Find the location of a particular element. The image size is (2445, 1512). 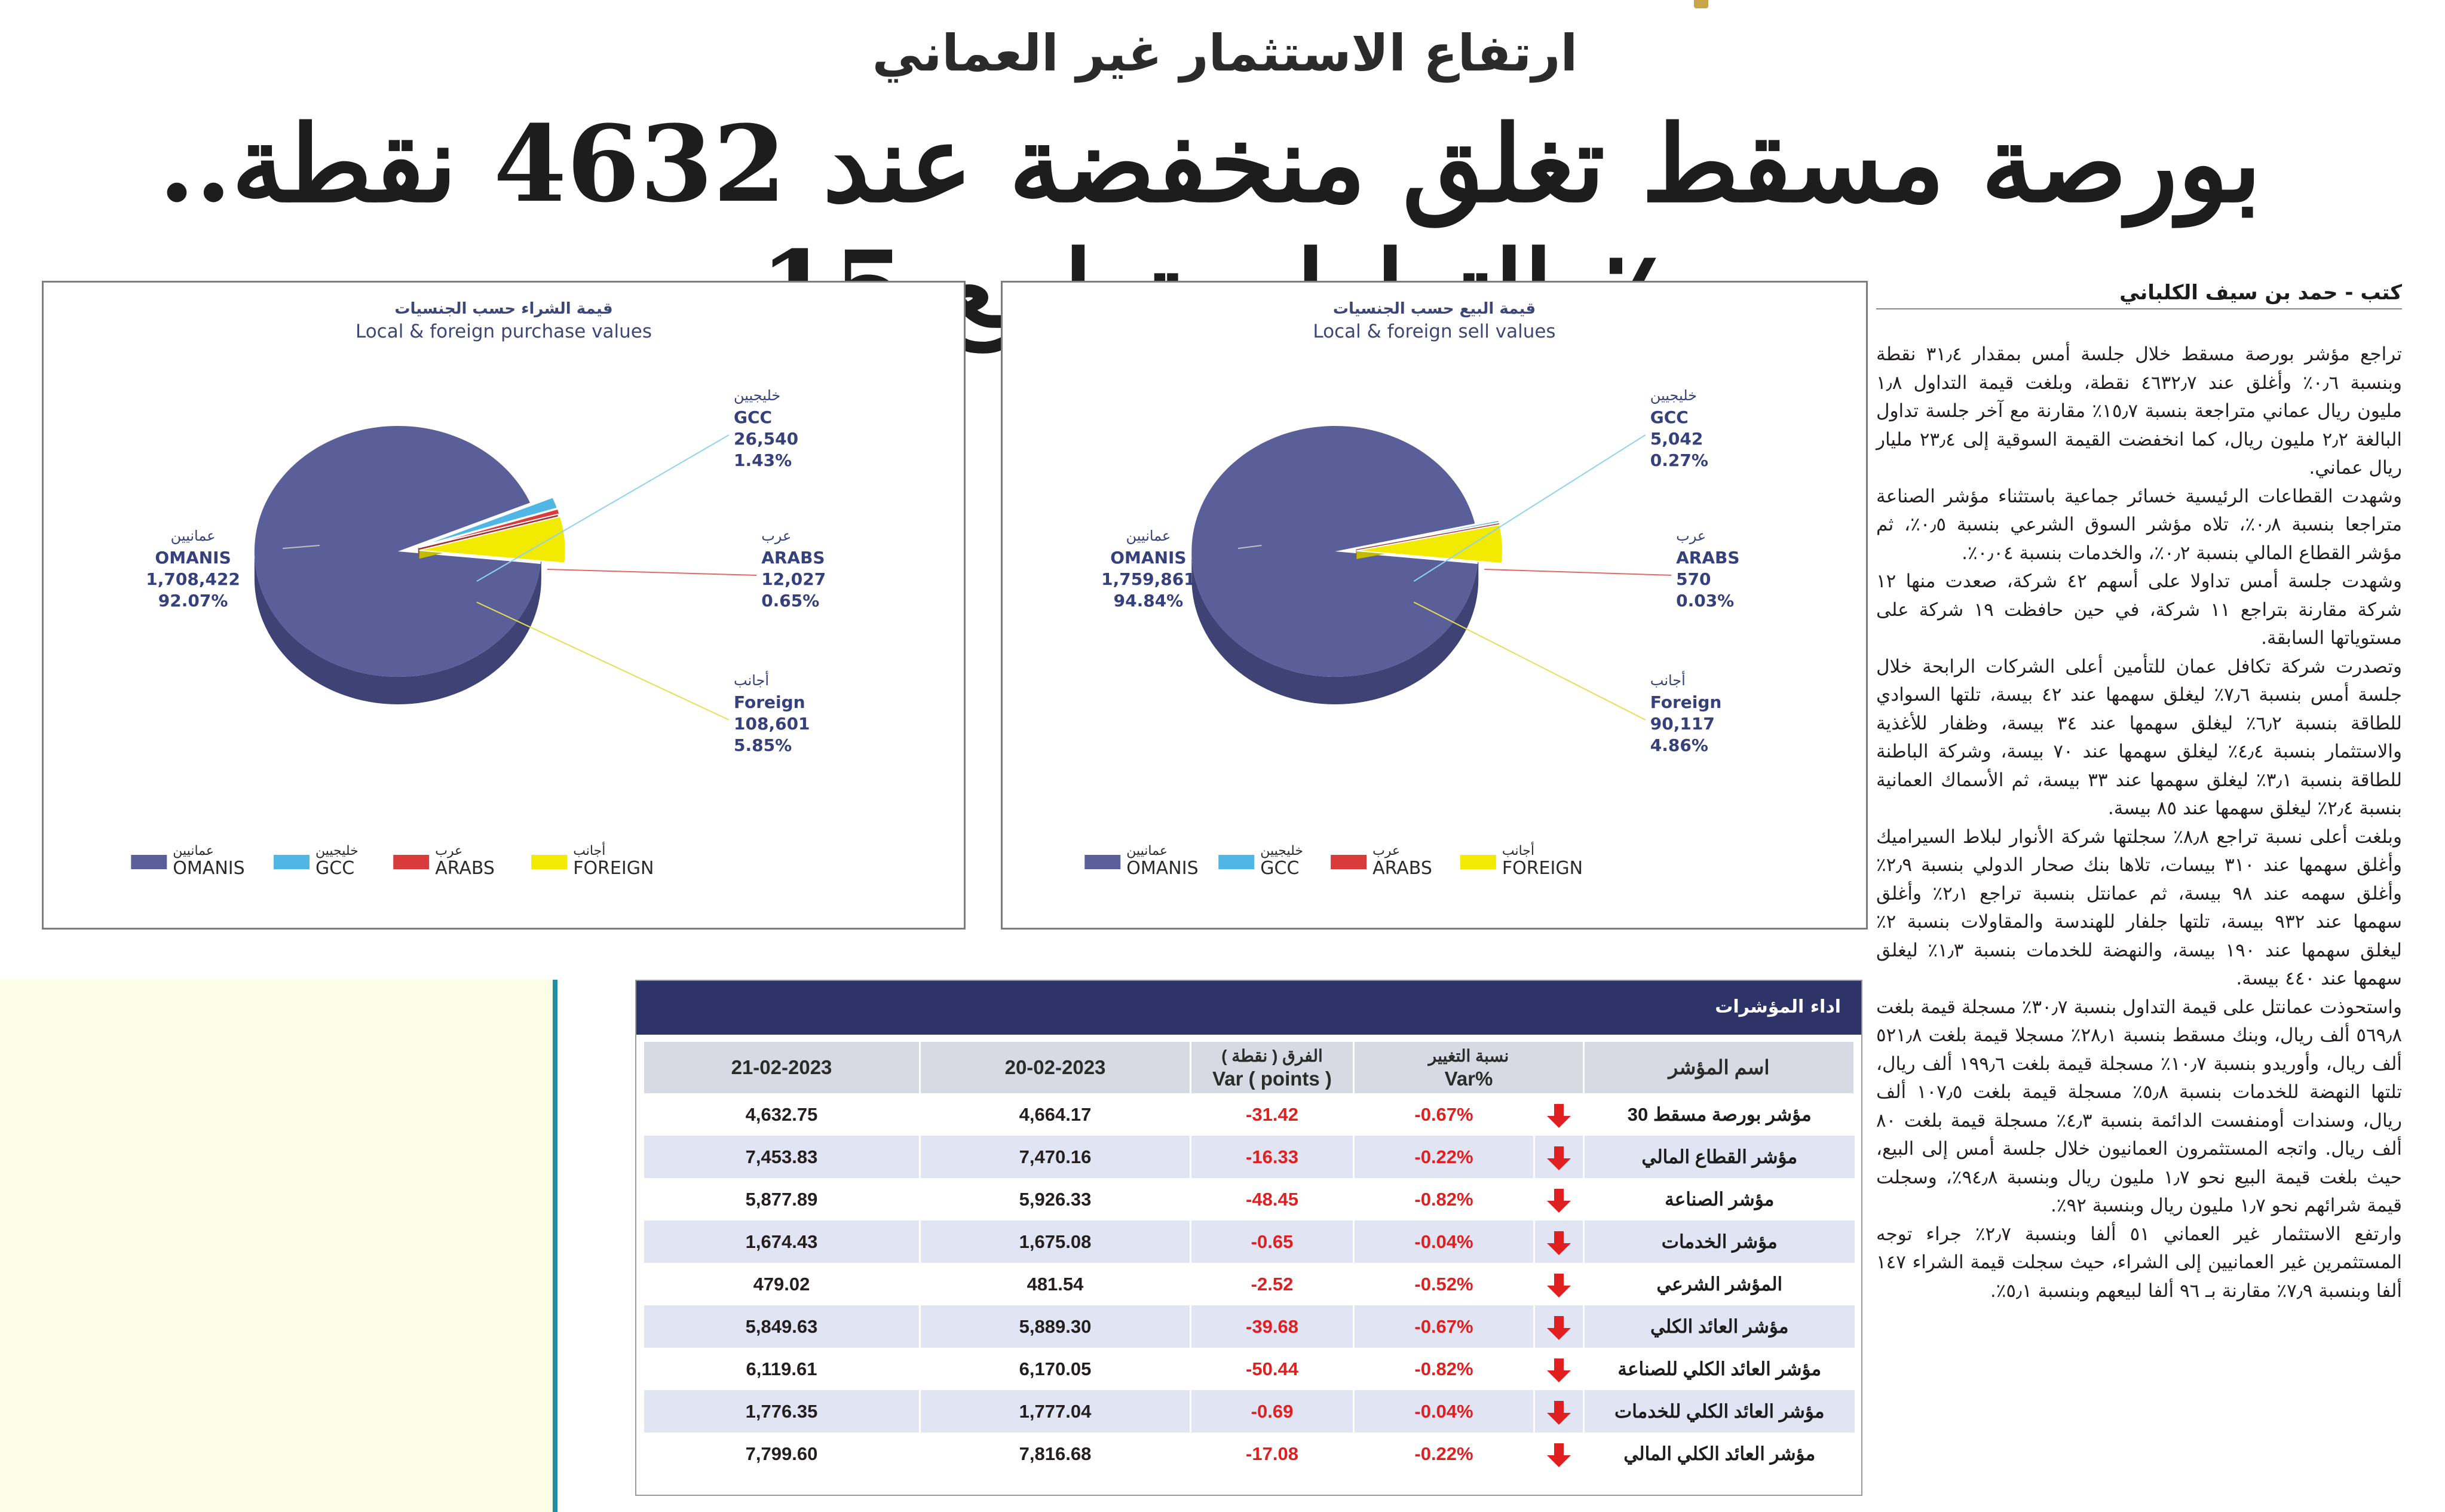

chart-title: قيمة الشراء حسب الجنسيات is located at coordinates (503, 309).